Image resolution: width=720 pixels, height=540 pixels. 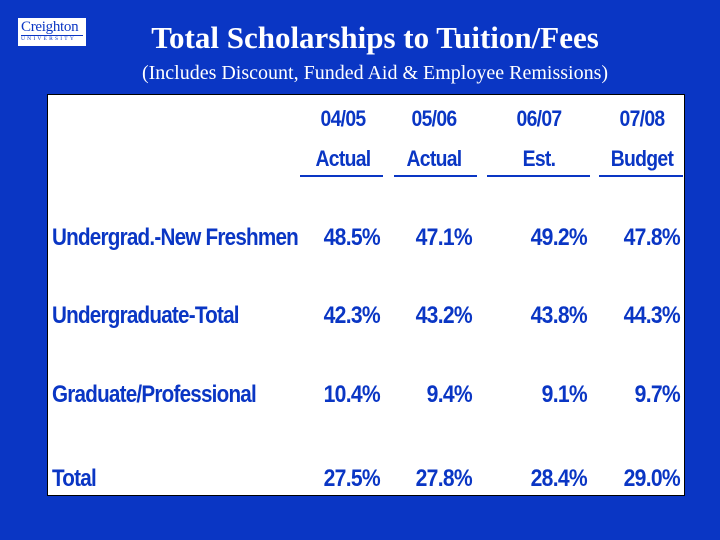 I want to click on table-cell: 47.8%, so click(x=652, y=237).